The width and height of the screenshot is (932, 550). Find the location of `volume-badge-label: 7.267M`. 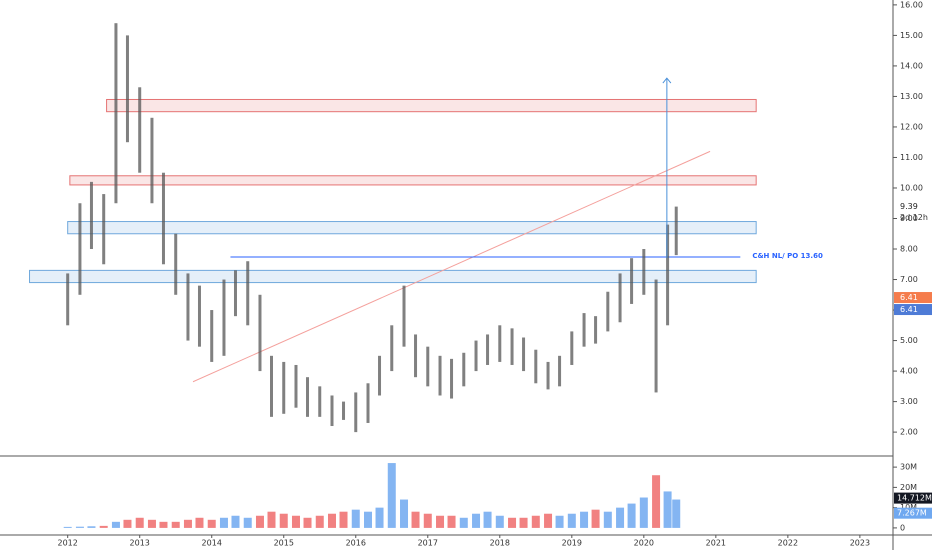

volume-badge-label: 7.267M is located at coordinates (912, 513).